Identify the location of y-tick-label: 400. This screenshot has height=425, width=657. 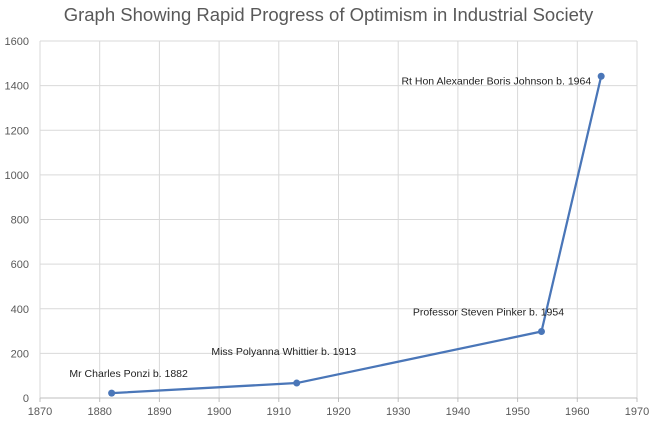
(20, 310).